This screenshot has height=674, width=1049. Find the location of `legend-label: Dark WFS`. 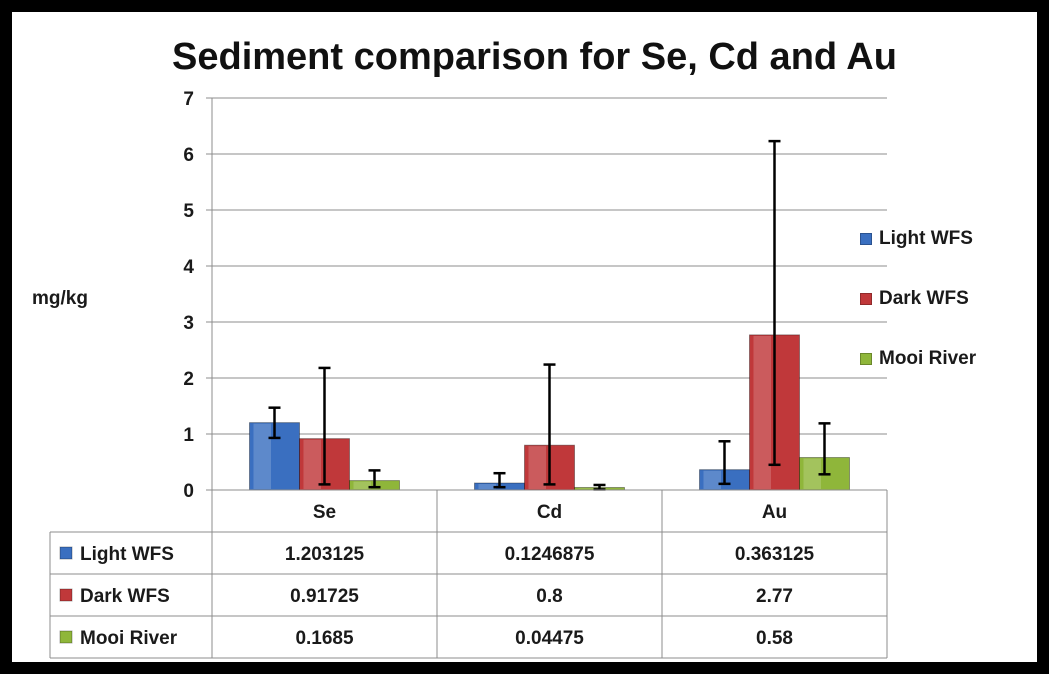

legend-label: Dark WFS is located at coordinates (924, 298).